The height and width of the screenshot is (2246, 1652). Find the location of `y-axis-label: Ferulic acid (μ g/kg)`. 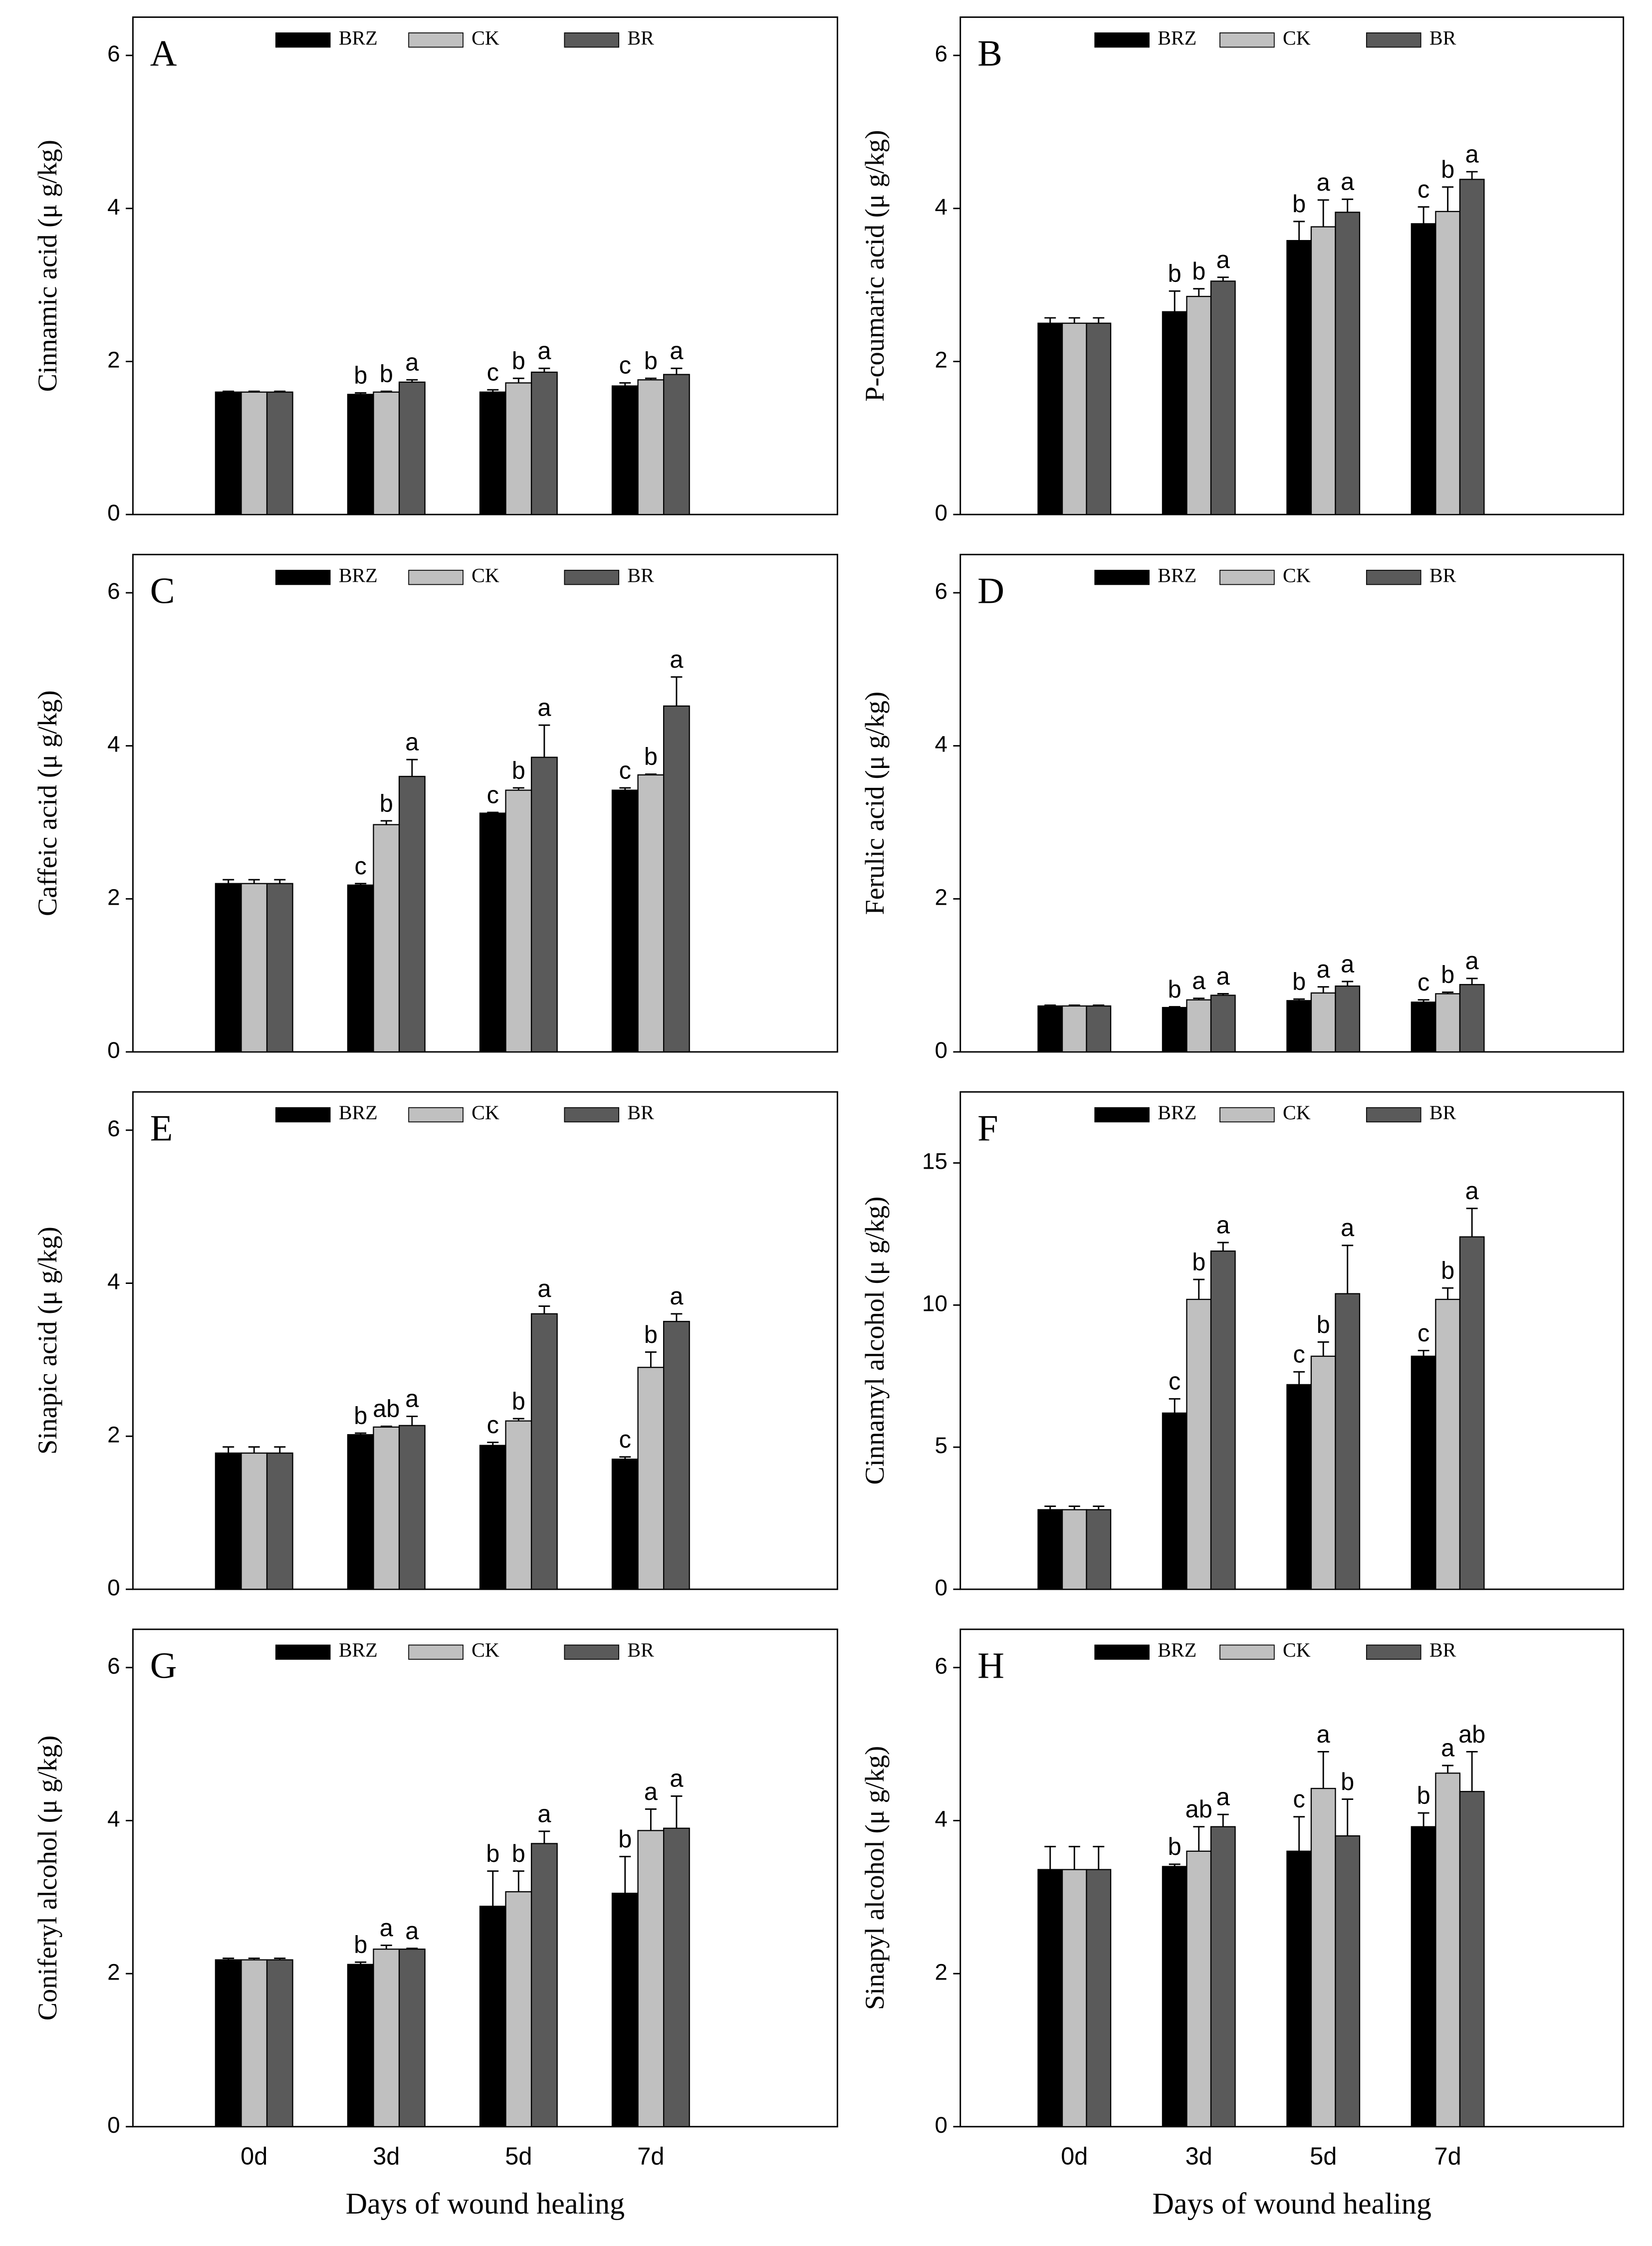

y-axis-label: Ferulic acid (μ g/kg) is located at coordinates (875, 803).